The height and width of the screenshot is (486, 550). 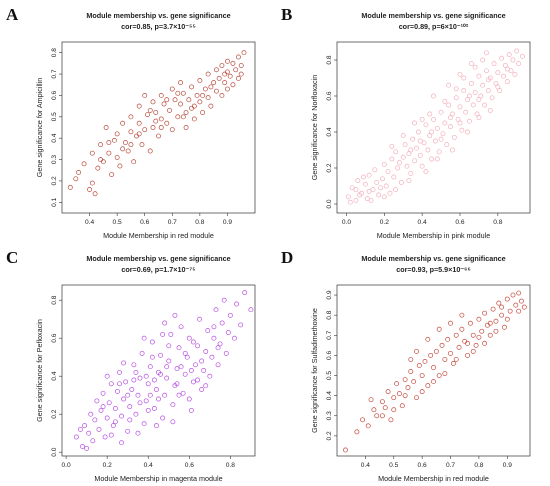 I want to click on panel-letter: B, so click(x=286, y=14).